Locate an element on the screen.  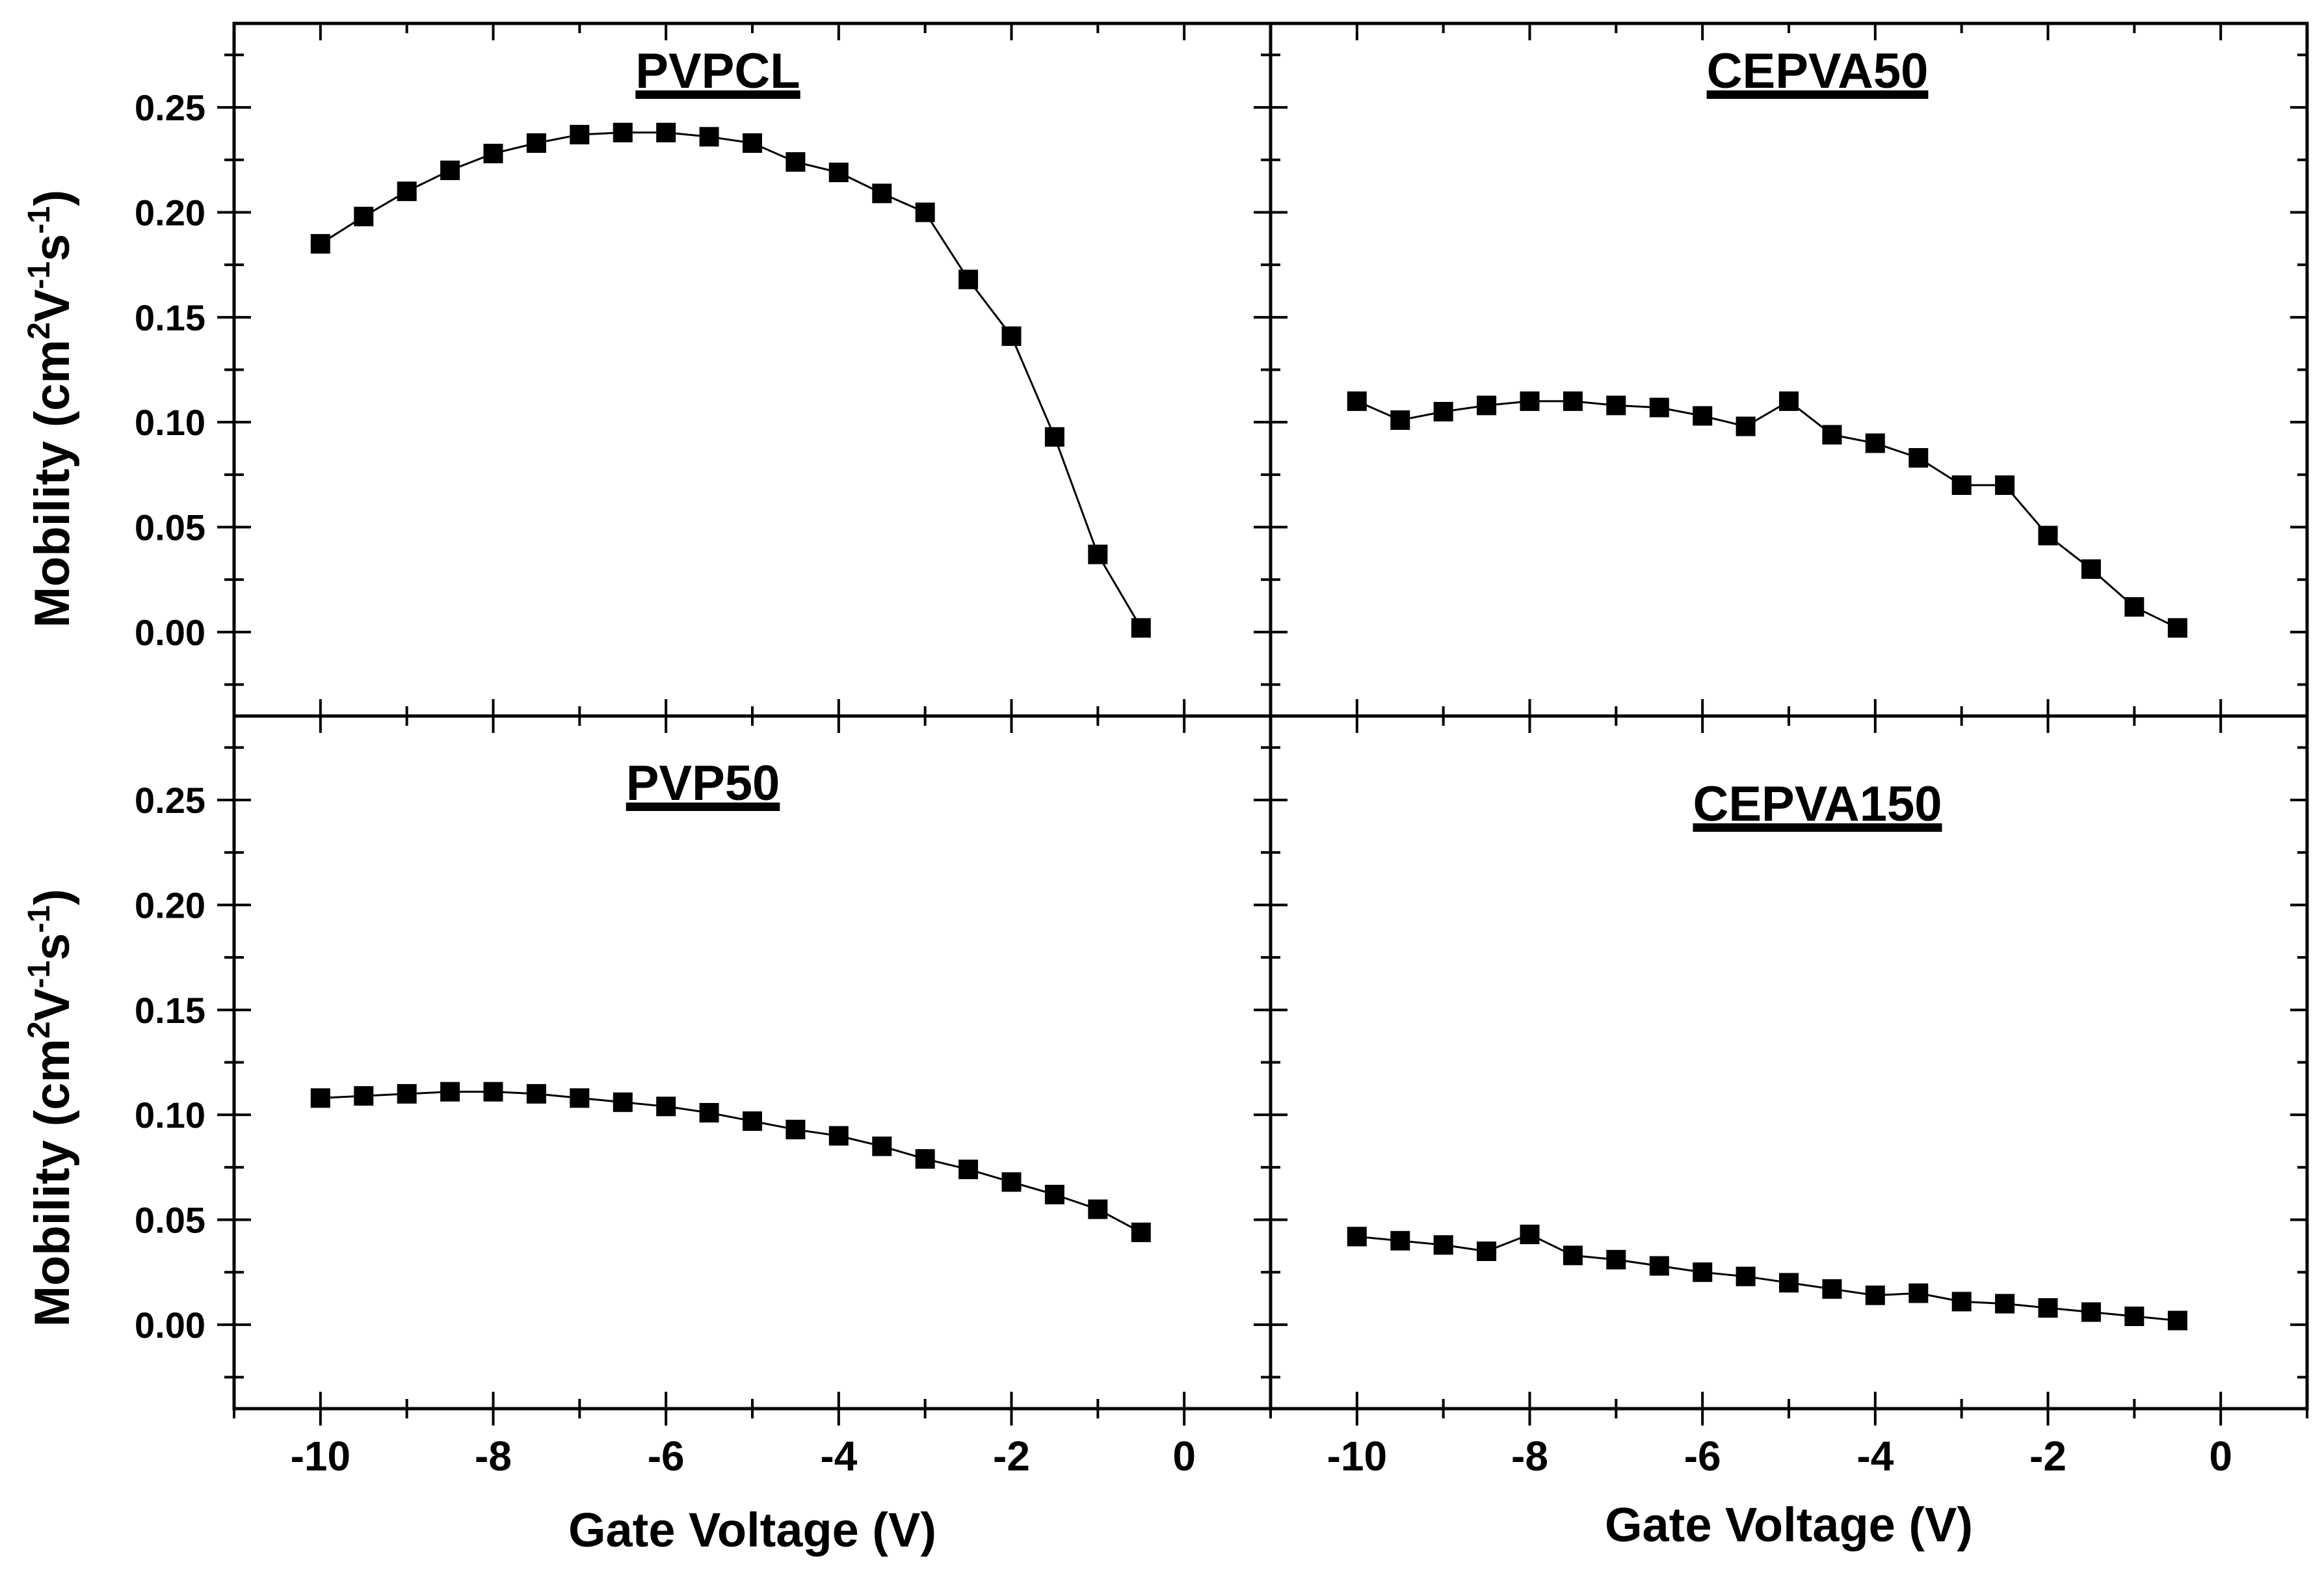
x-tick-label: -2 is located at coordinates (2048, 1456).